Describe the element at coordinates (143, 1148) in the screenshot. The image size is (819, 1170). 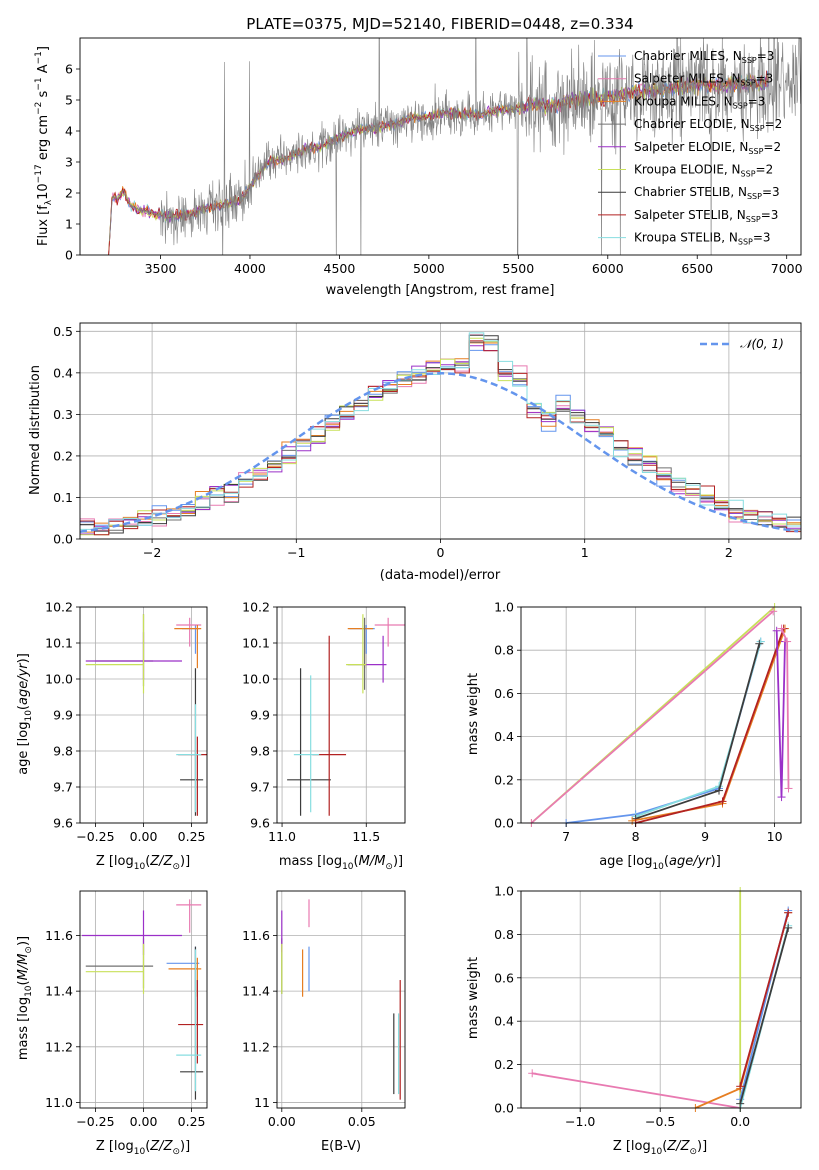
I see `mass-z-xlabel: Z [log10(Z/Z⊙)]` at that location.